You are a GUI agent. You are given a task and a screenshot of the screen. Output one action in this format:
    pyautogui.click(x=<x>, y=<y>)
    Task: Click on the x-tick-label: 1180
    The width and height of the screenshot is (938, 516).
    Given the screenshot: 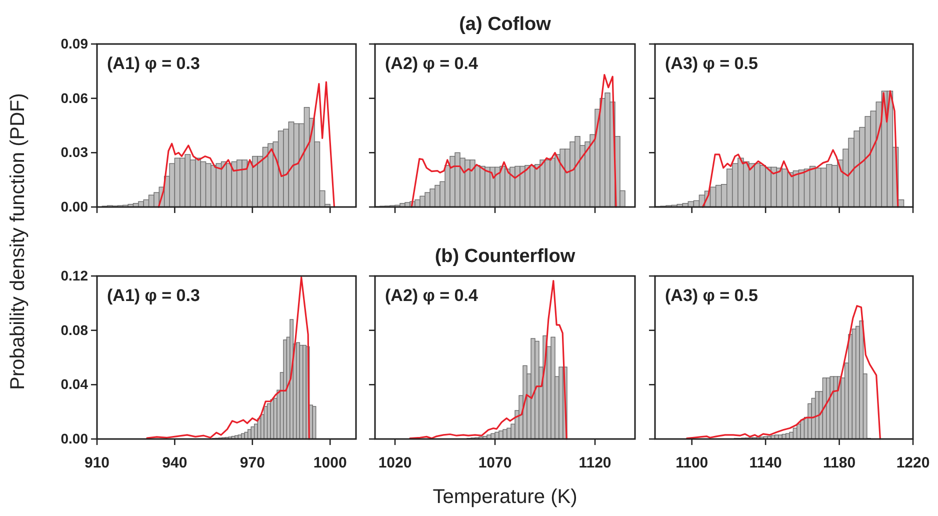 What is the action you would take?
    pyautogui.click(x=839, y=463)
    